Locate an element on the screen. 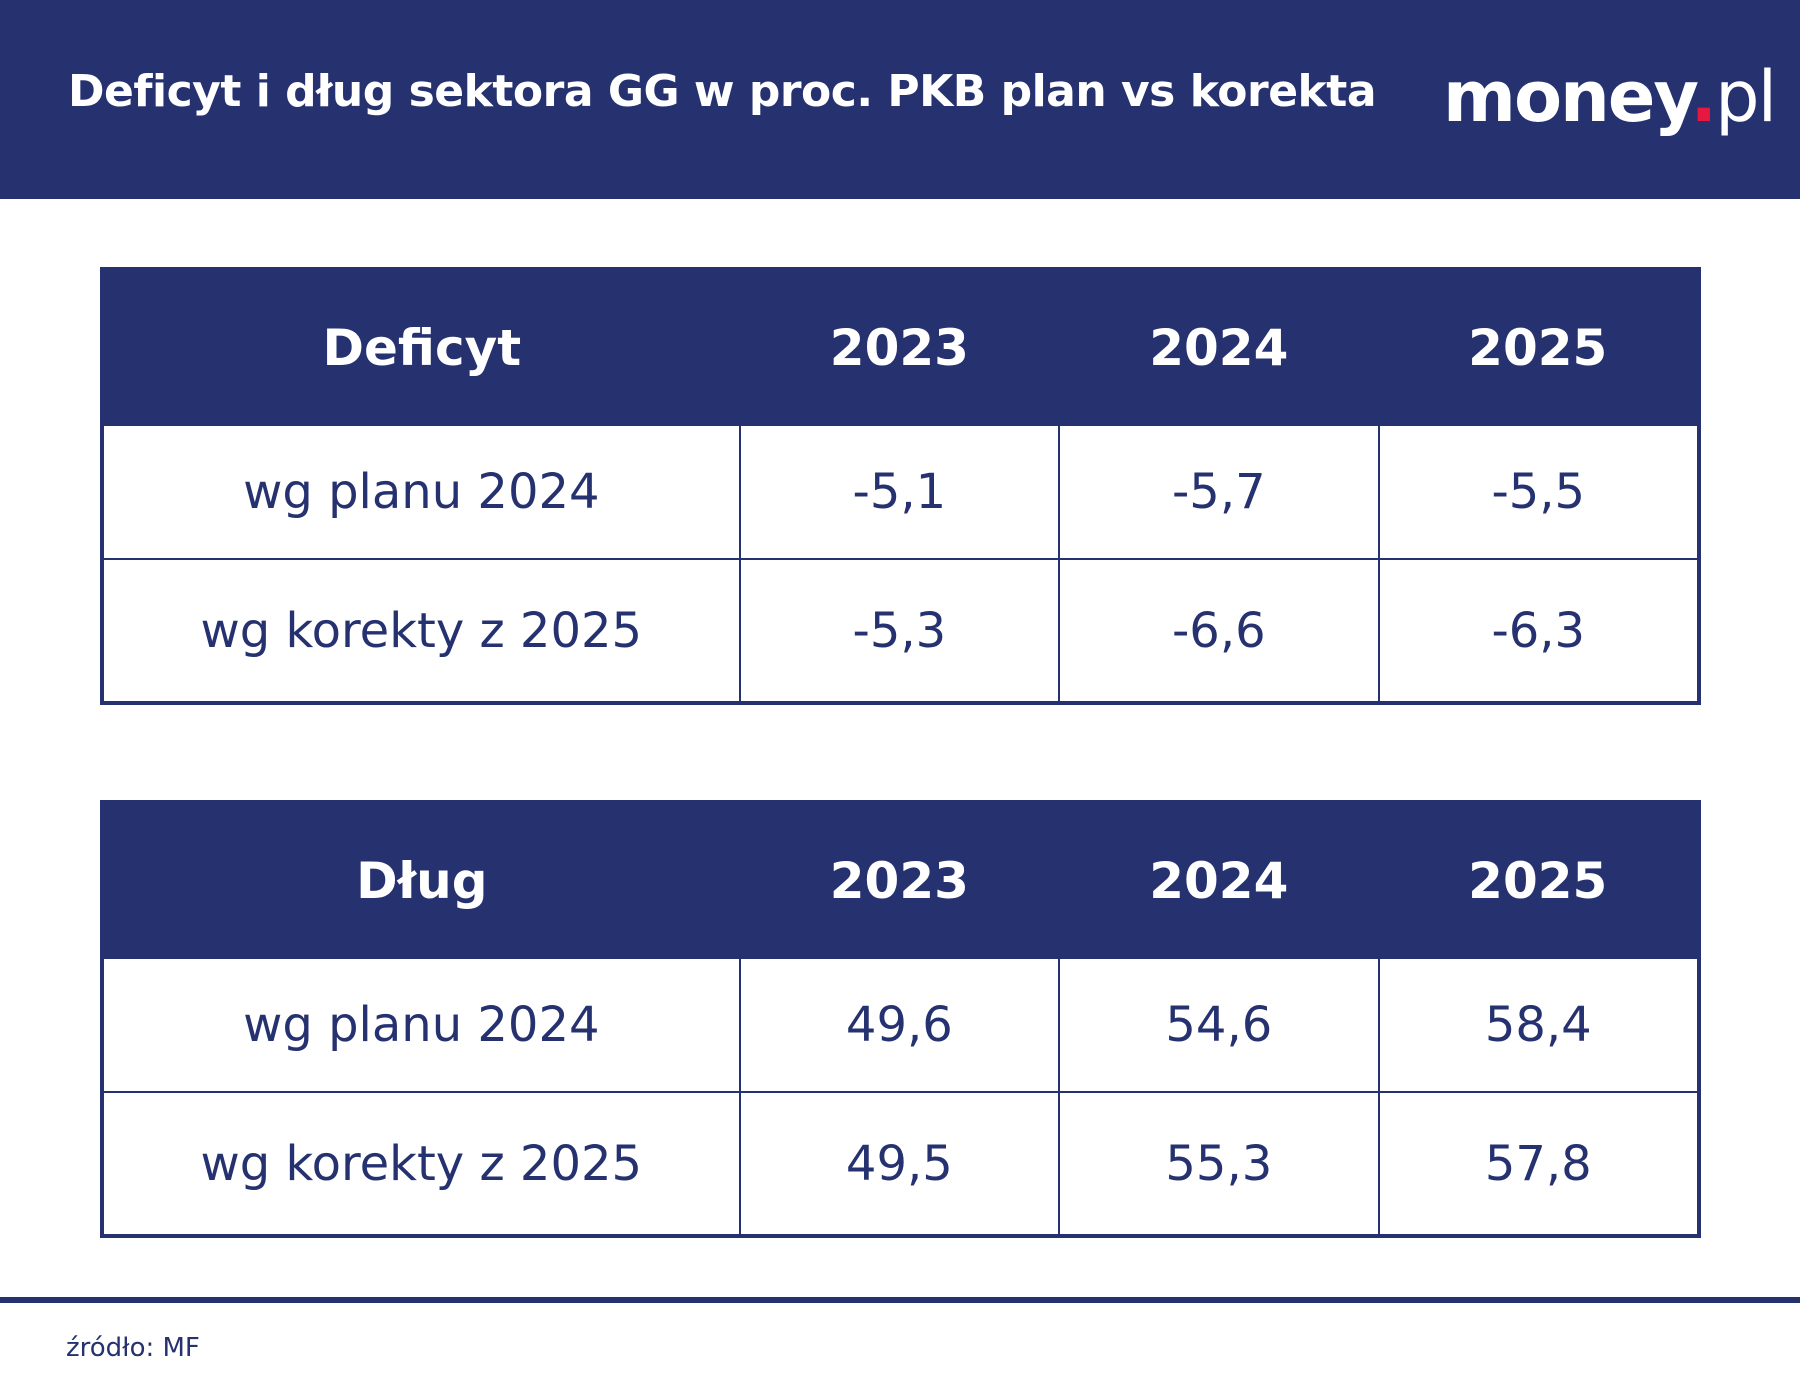  table-row: wg korekty z 2025 -5,3 -6,6 -6,3 is located at coordinates (901, 631).